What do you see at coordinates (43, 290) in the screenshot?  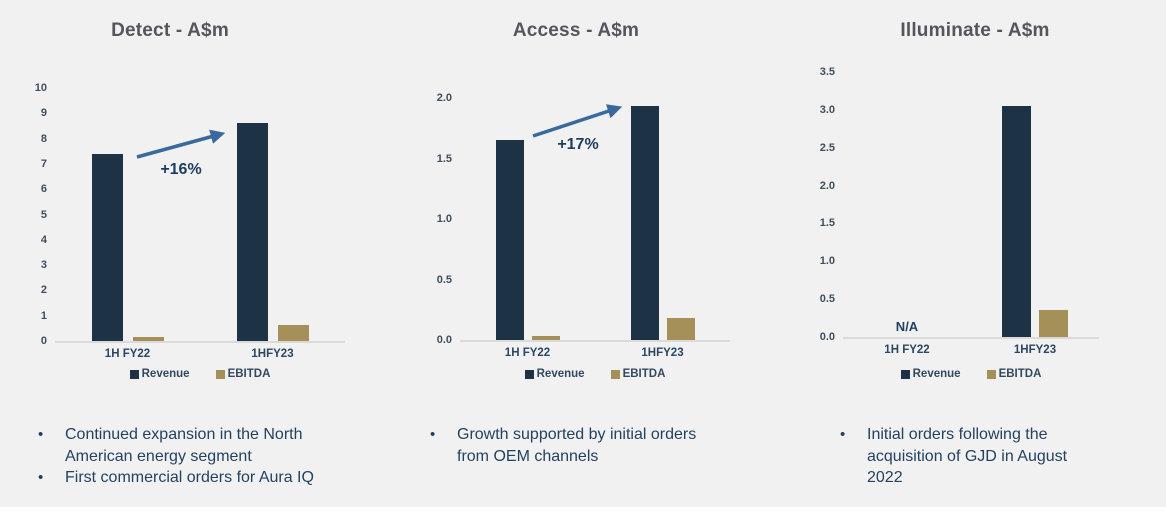 I see `y-axis-tick-label: 2` at bounding box center [43, 290].